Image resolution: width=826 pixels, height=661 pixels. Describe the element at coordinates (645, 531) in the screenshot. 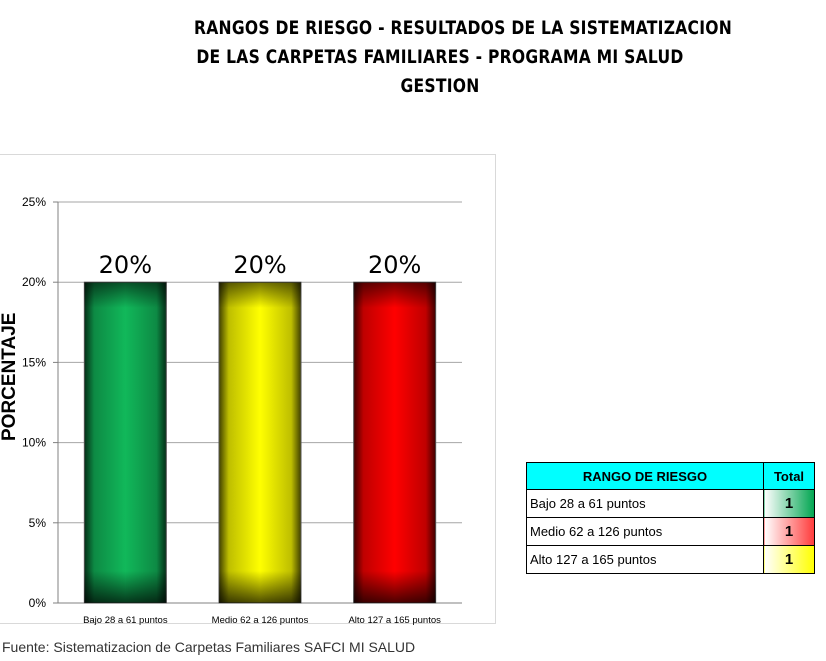

I see `row-label: Medio 62 a 126 puntos` at that location.